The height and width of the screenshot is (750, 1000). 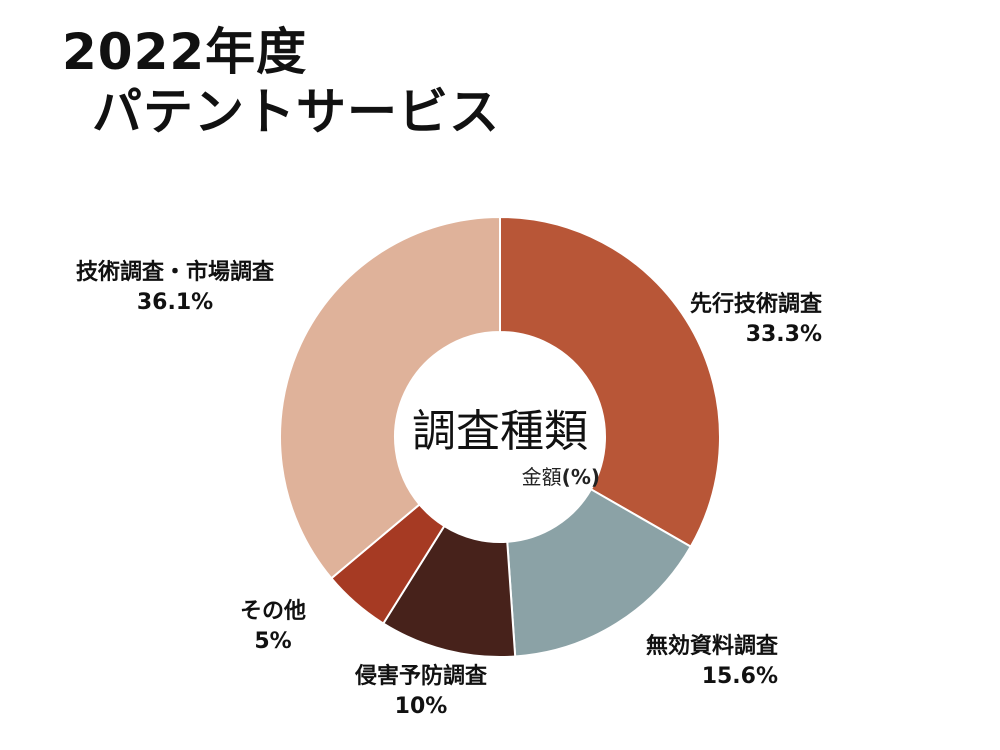 I want to click on slice-label-other: その他 5%, so click(x=273, y=627).